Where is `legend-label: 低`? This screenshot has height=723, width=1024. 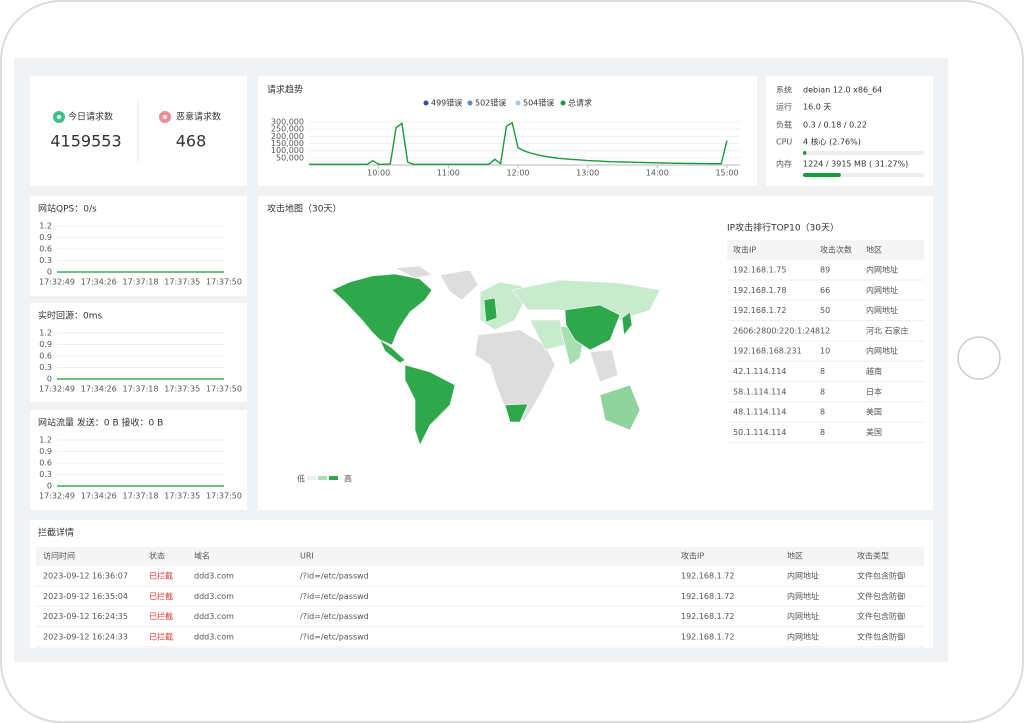
legend-label: 低 is located at coordinates (301, 479).